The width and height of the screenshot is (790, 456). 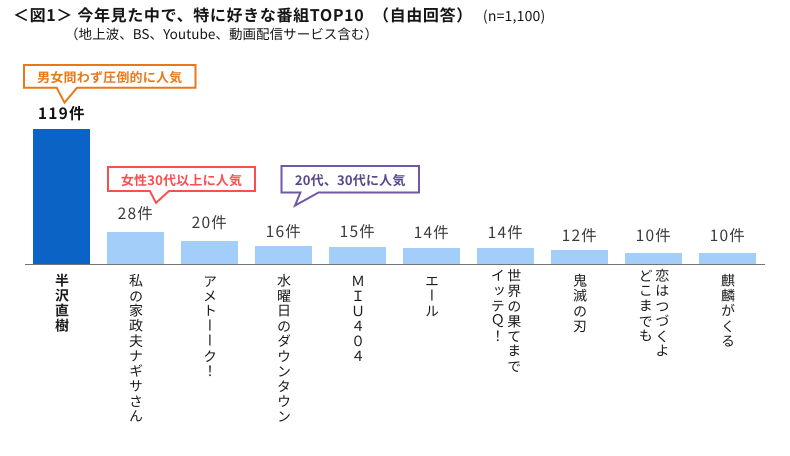 I want to click on category-label-1: 半沢直樹, so click(x=62, y=303).